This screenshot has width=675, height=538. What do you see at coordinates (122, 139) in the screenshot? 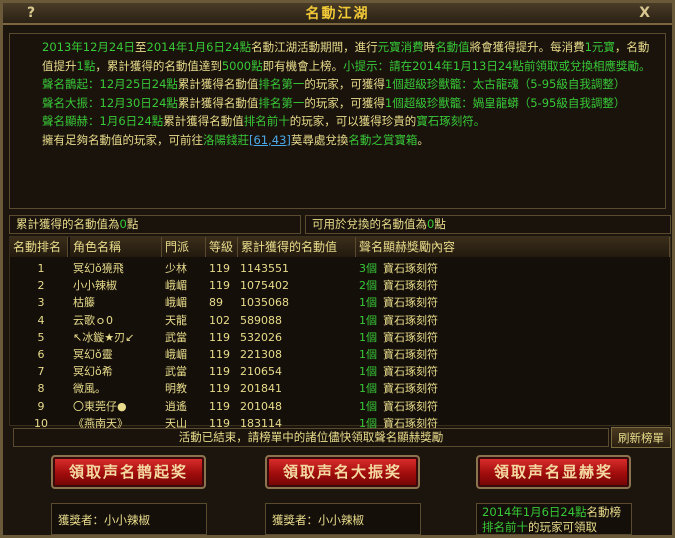
I see `text-segment: 擁有足夠名動值的玩家，可前往` at bounding box center [122, 139].